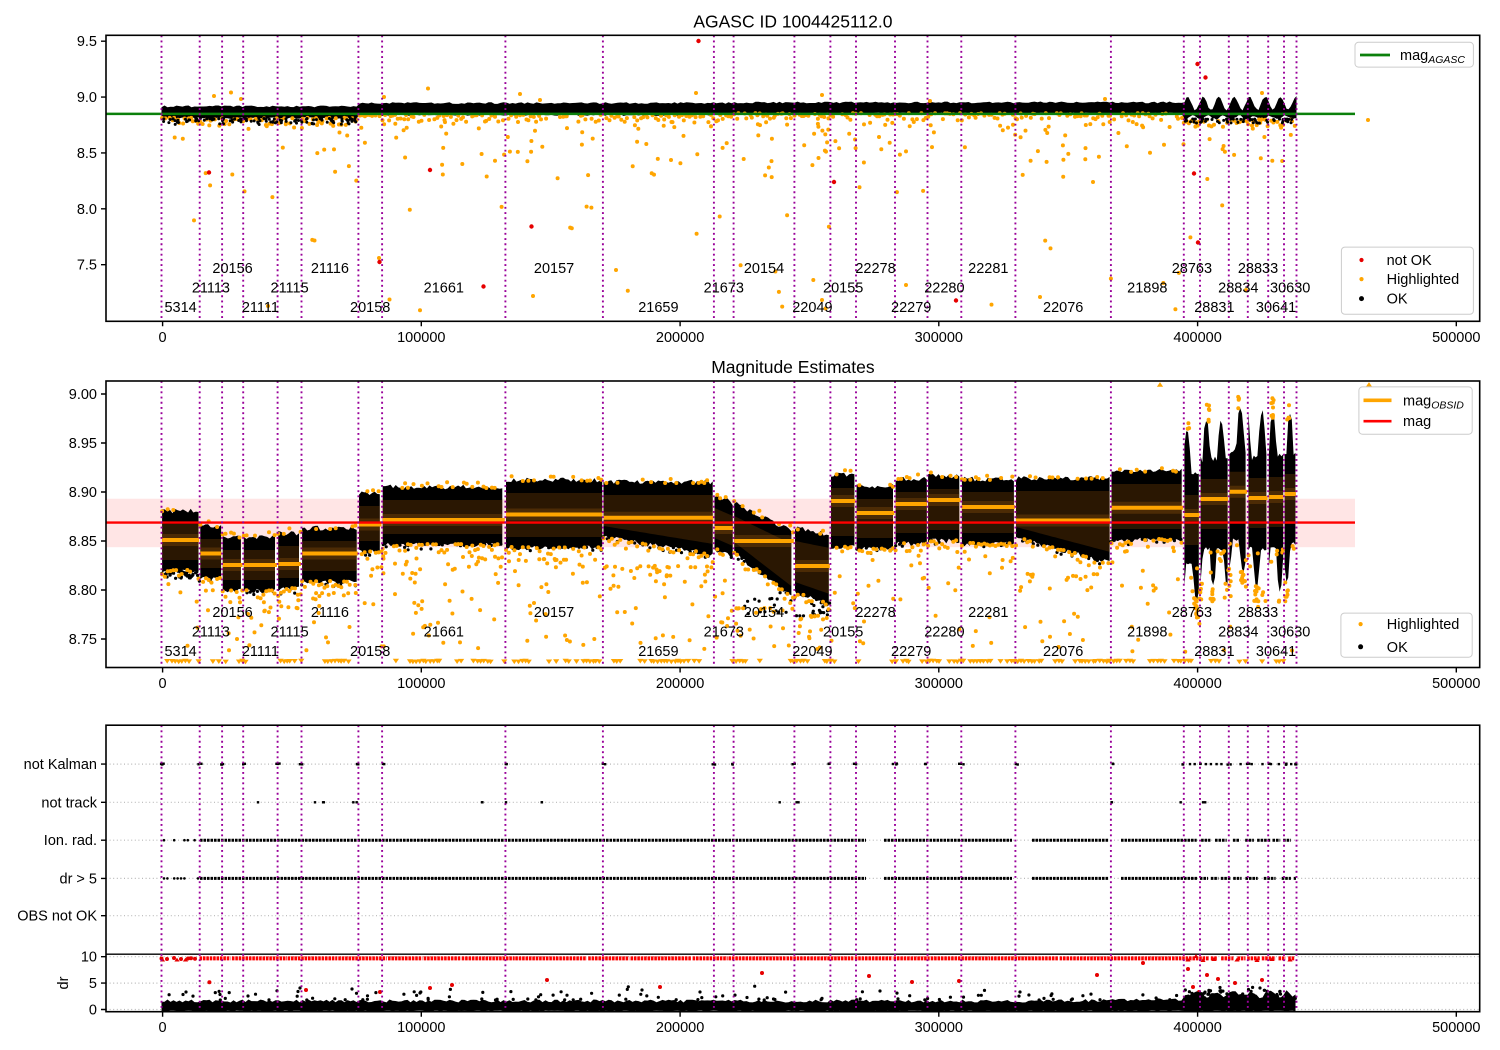 This screenshot has height=1050, width=1500. I want to click on svg-text: dr > 5, so click(78, 879).